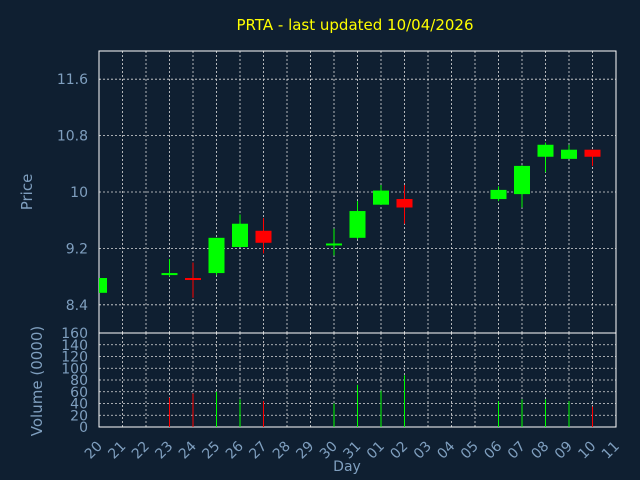  Describe the element at coordinates (282, 451) in the screenshot. I see `x-tick-label: 28` at that location.